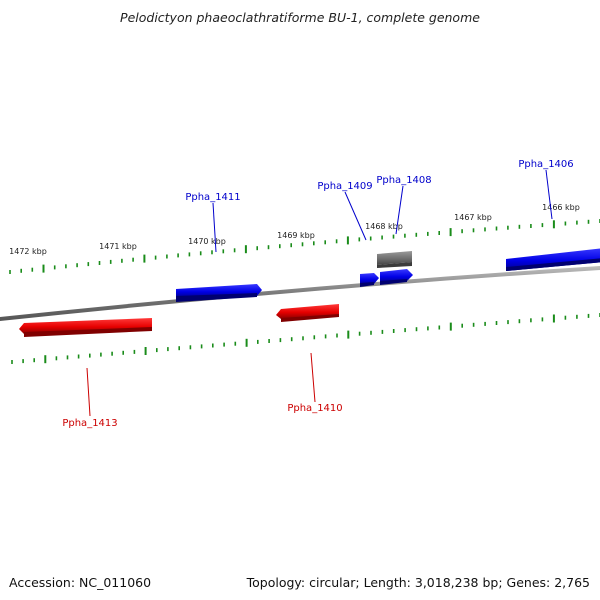 This screenshot has height=600, width=600. Describe the element at coordinates (212, 197) in the screenshot. I see `label-ppha-1411: Ppha_1411` at that location.